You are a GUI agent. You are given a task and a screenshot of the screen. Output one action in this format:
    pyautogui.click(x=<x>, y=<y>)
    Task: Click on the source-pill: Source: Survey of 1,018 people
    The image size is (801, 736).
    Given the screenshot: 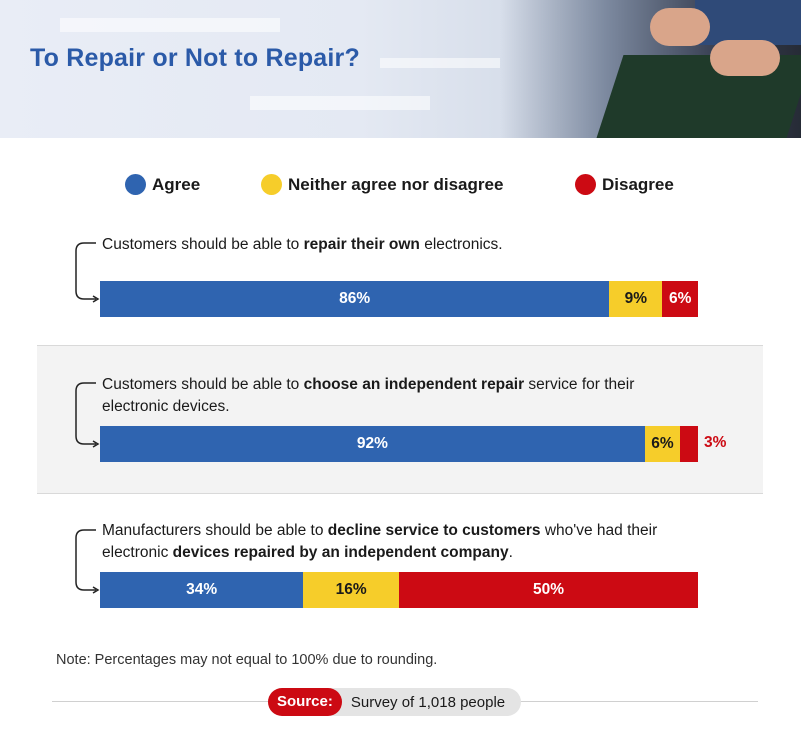 What is the action you would take?
    pyautogui.click(x=395, y=702)
    